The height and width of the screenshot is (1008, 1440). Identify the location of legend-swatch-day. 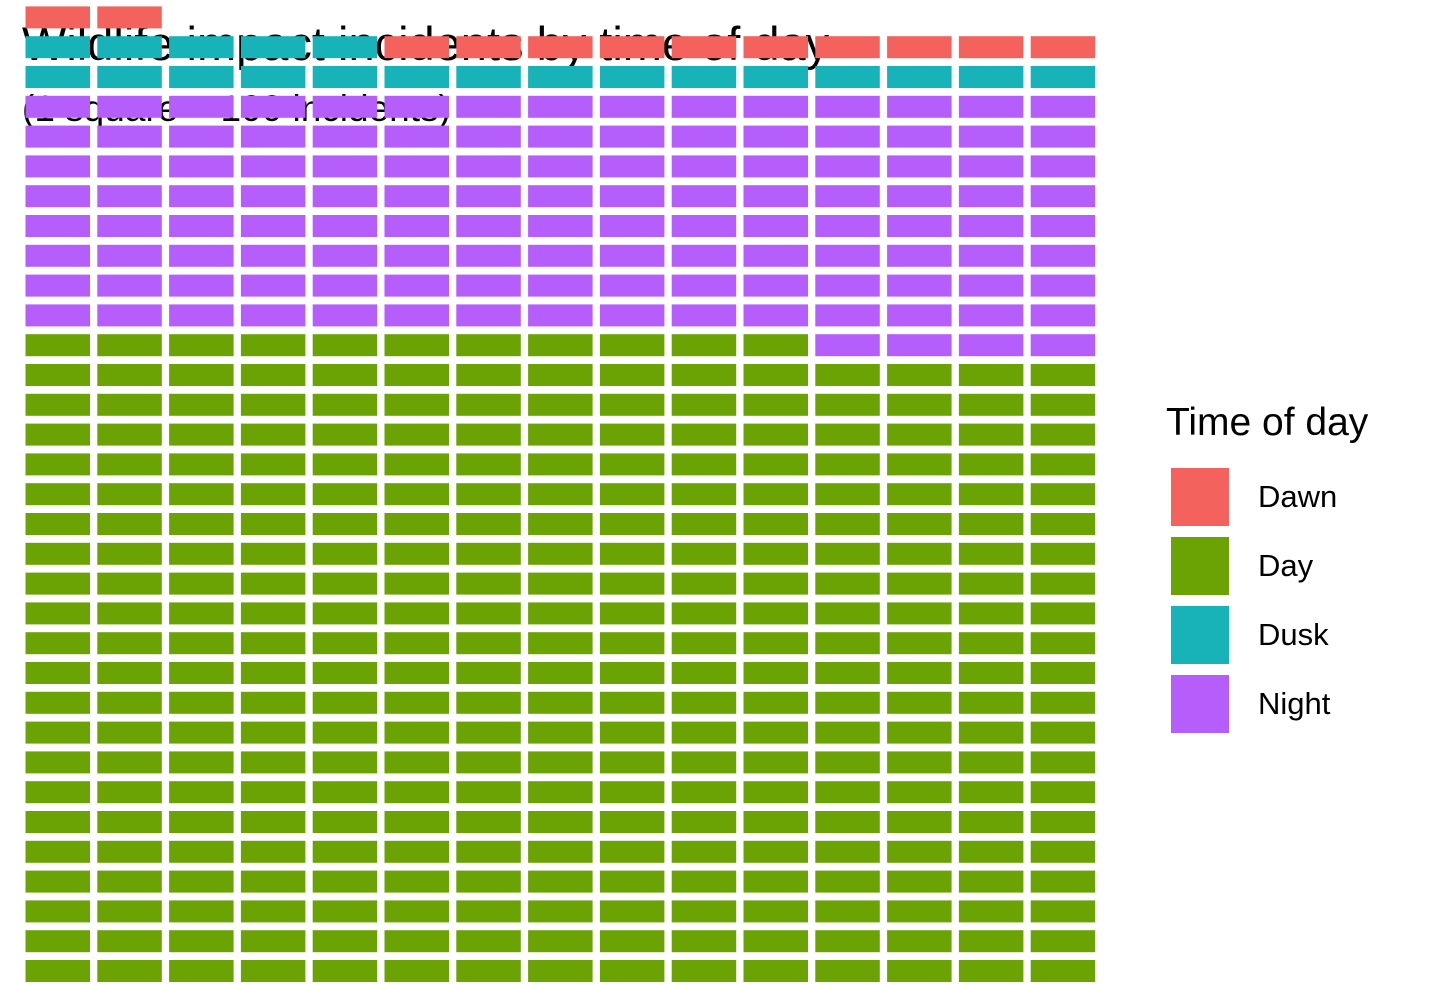
(1200, 565).